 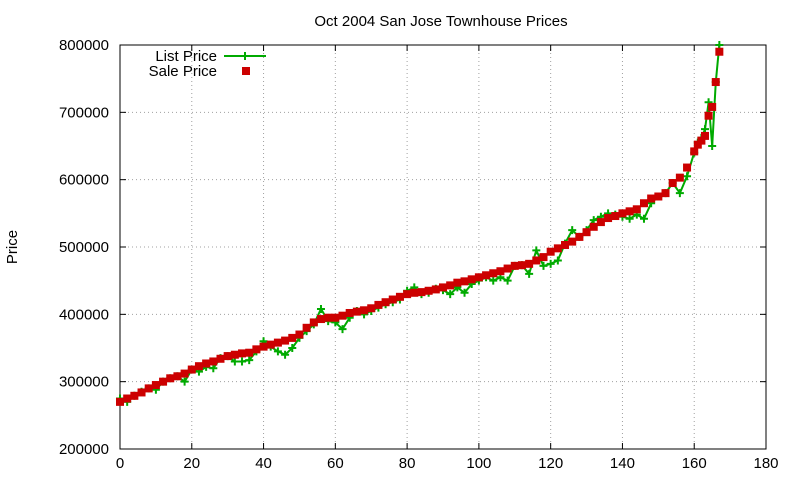 I want to click on y-tick-label: 500000, so click(x=84, y=247).